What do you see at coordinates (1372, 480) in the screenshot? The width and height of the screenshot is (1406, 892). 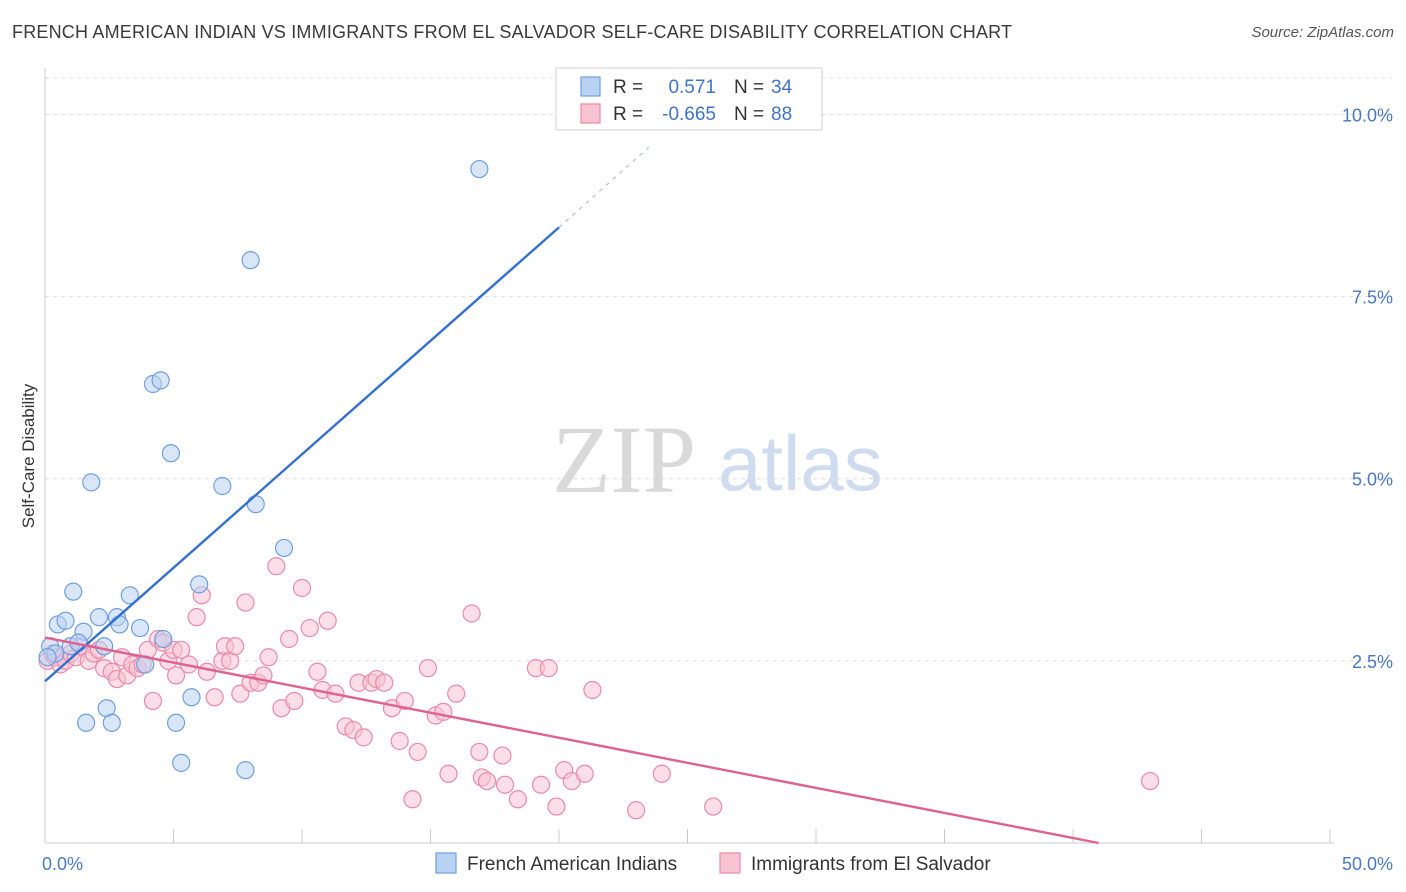 I see `y-tick-label: 5.0%` at bounding box center [1372, 480].